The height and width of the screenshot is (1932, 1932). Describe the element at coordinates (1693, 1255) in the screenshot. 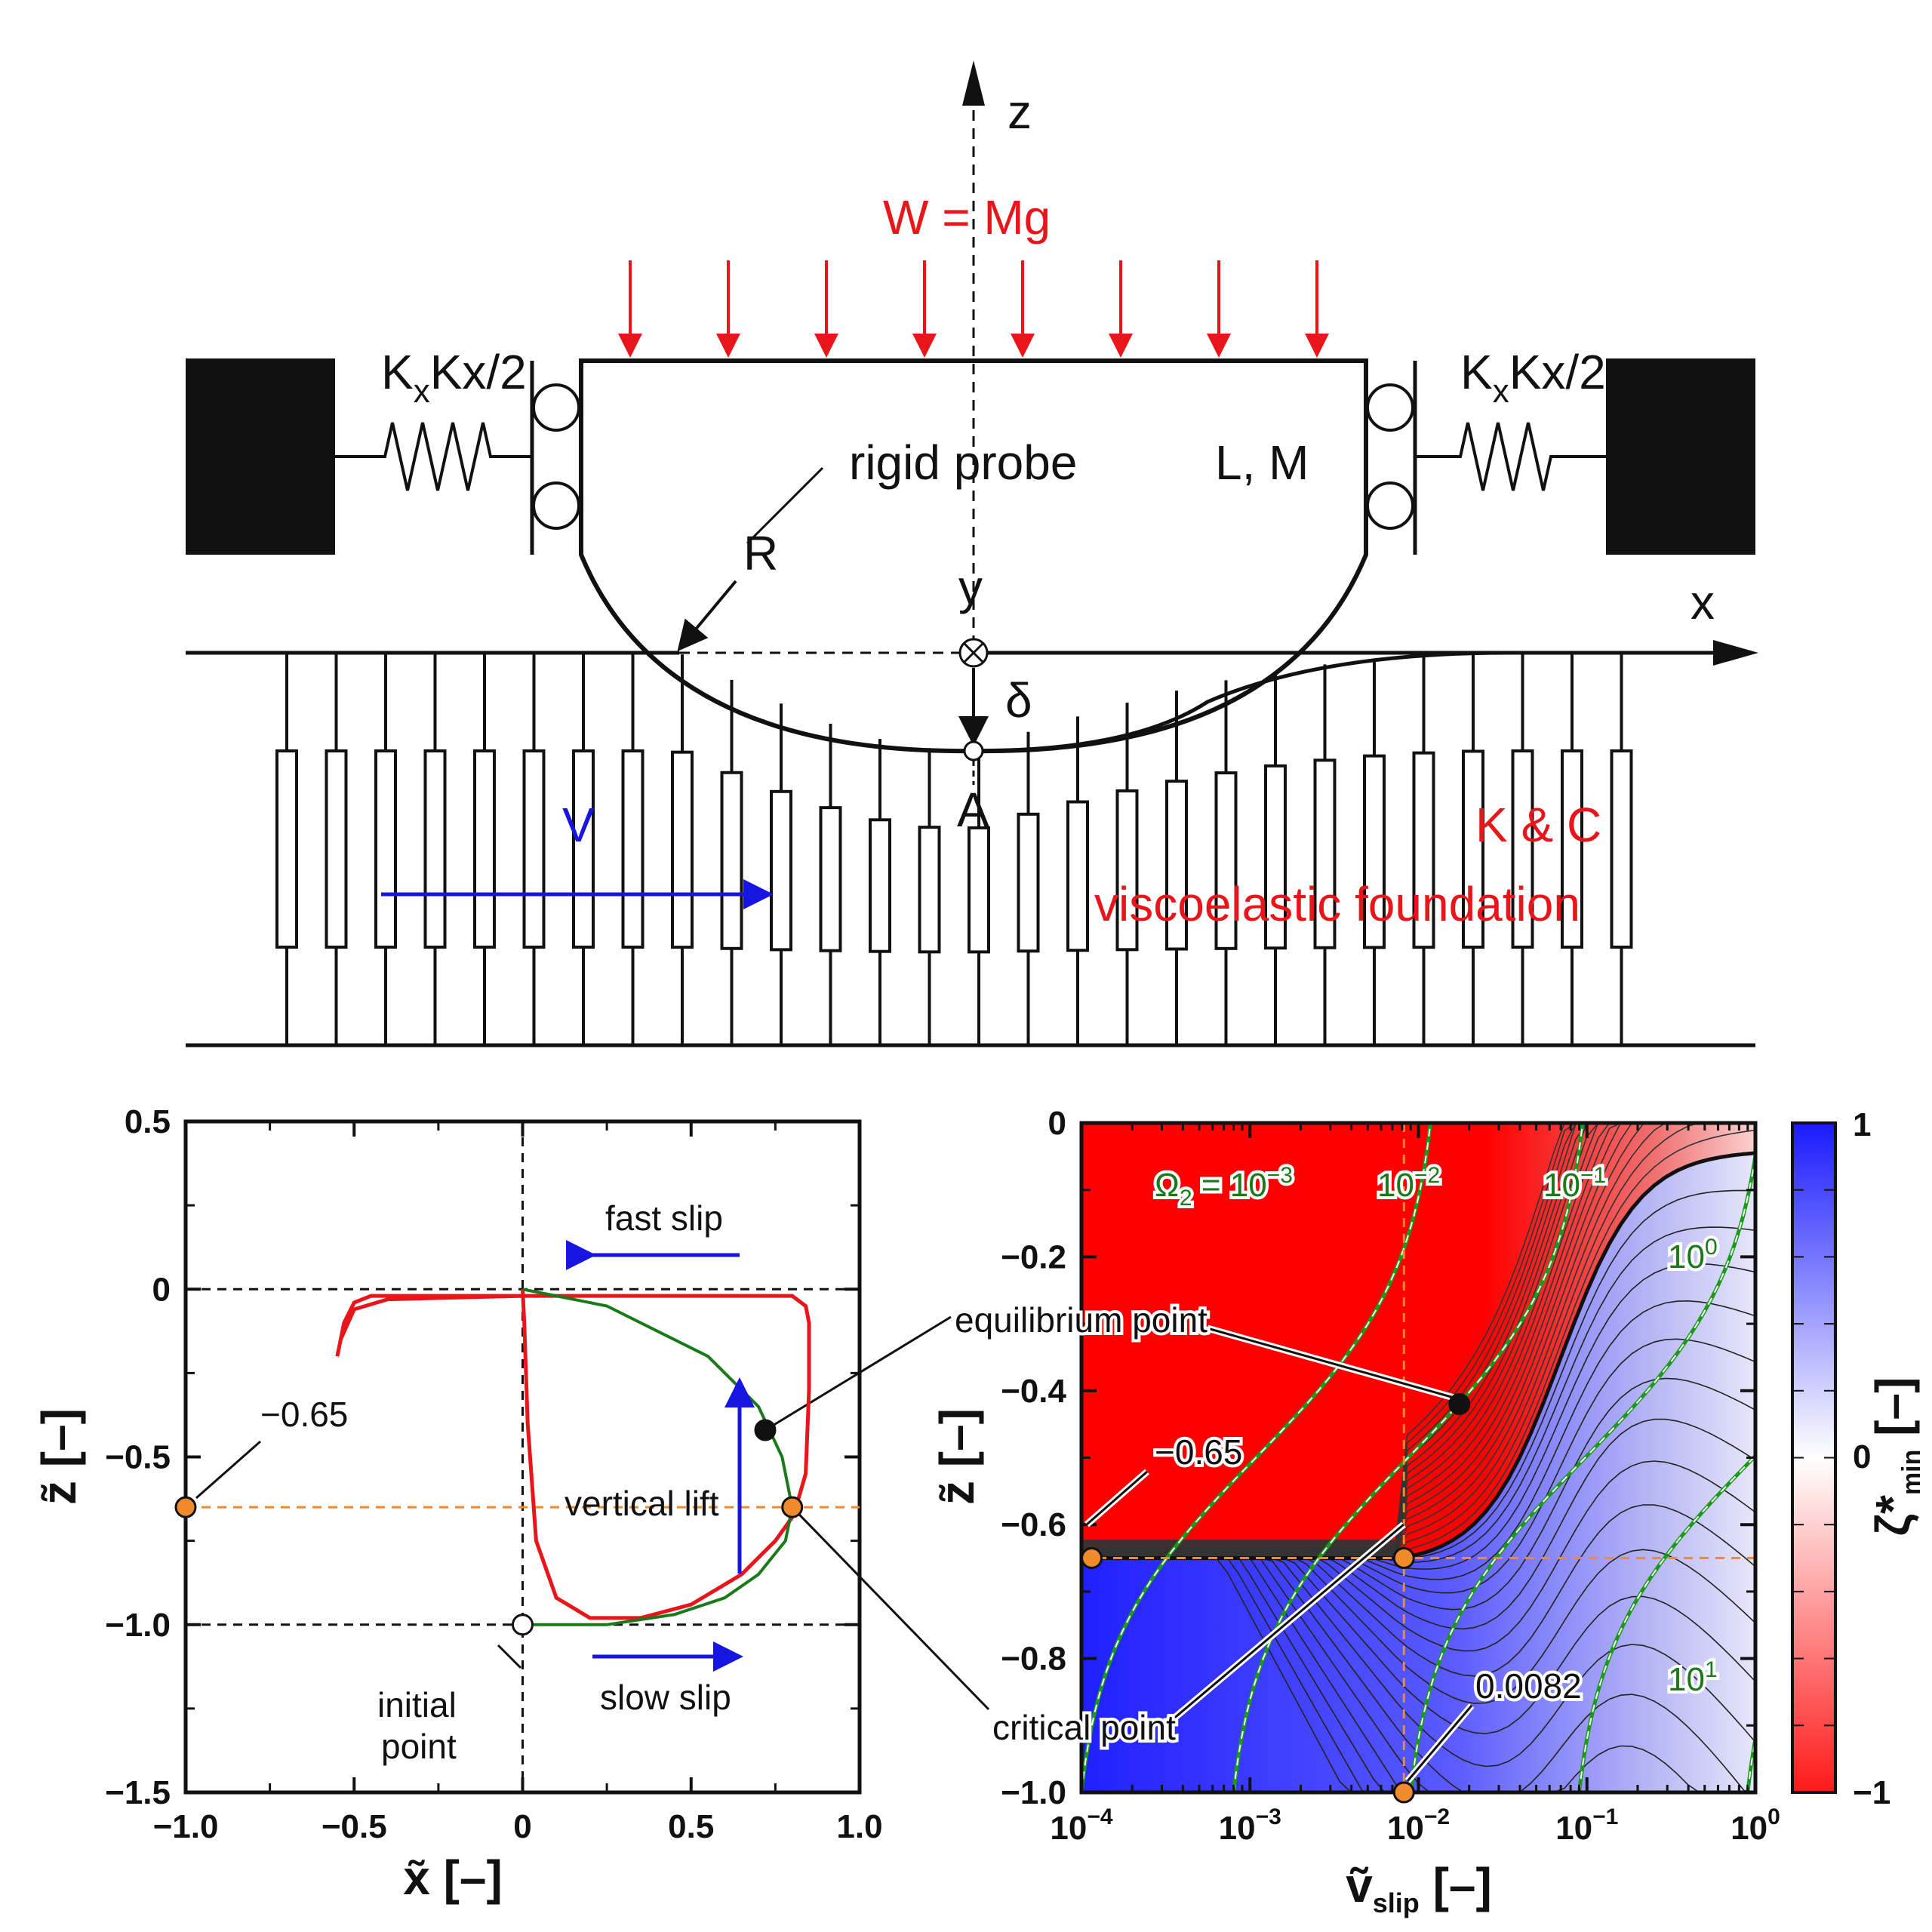

I see `omega-label-4: 100` at that location.